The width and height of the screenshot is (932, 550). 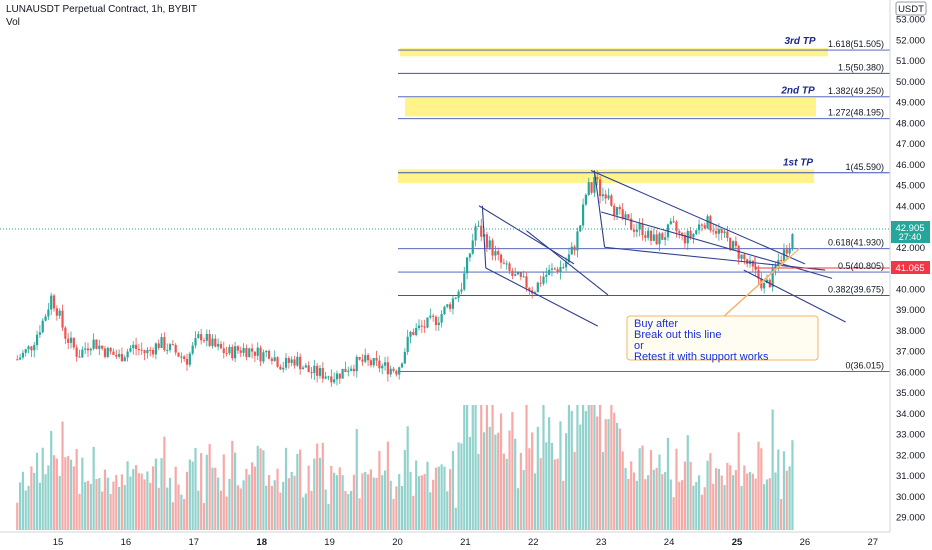 What do you see at coordinates (102, 9) in the screenshot?
I see `symbol-title: LUNAUSDT Perpetual Contract, 1h, BYBIT` at bounding box center [102, 9].